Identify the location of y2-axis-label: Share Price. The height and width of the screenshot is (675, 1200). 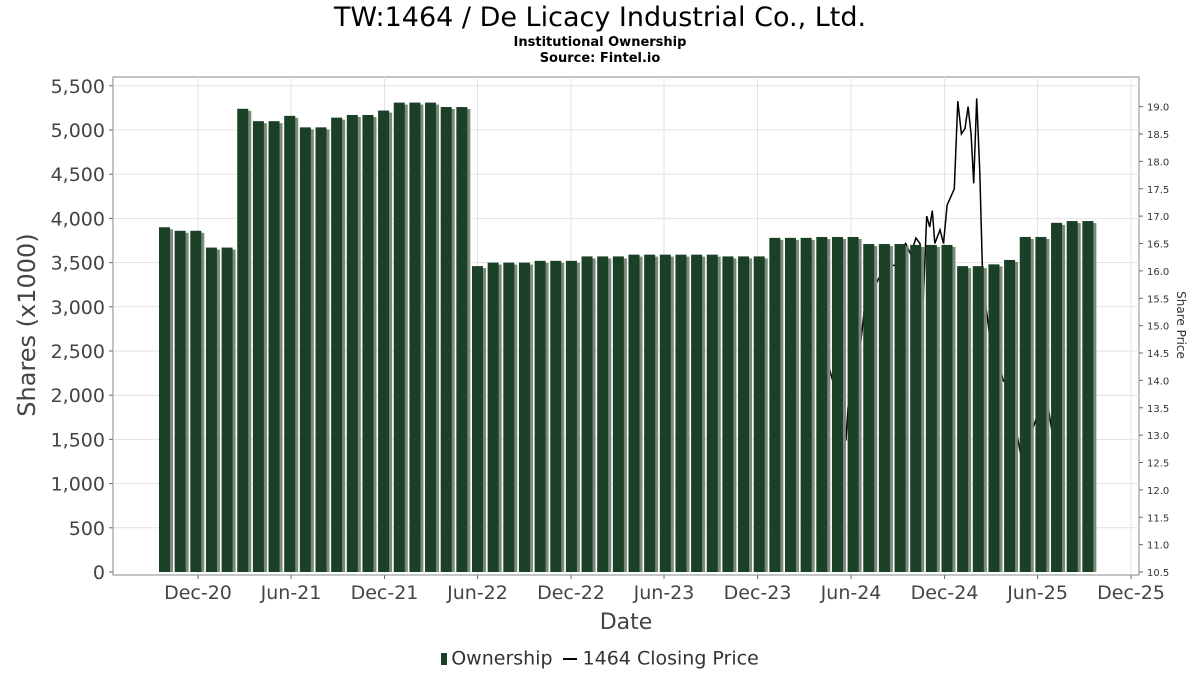
(1181, 325).